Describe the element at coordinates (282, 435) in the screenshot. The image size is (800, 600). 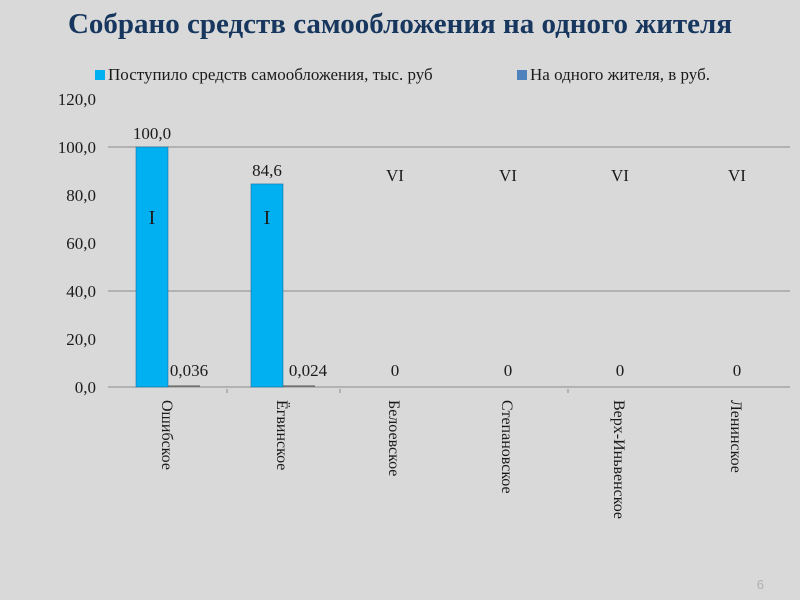
I see `x-tick-label: Ёгвинское` at that location.